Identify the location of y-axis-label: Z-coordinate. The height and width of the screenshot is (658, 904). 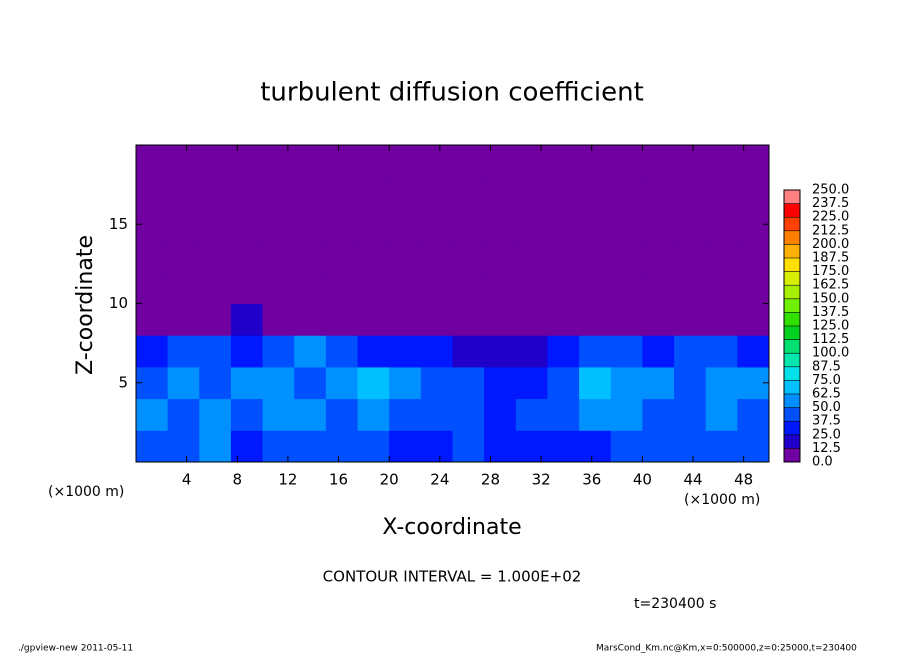
(85, 305).